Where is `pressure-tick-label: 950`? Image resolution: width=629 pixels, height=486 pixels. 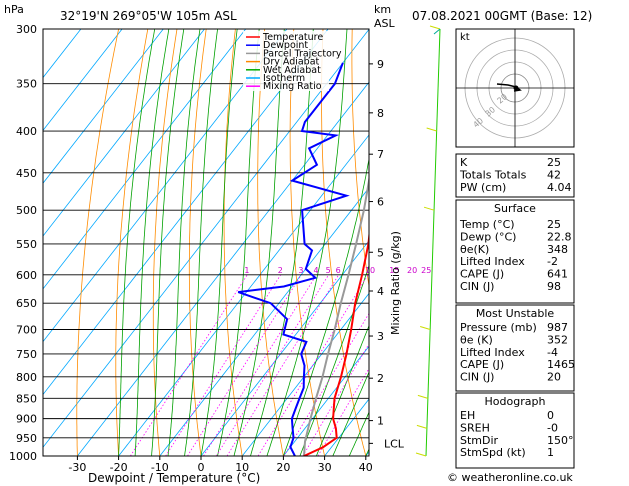 pressure-tick-label: 950 is located at coordinates (26, 438).